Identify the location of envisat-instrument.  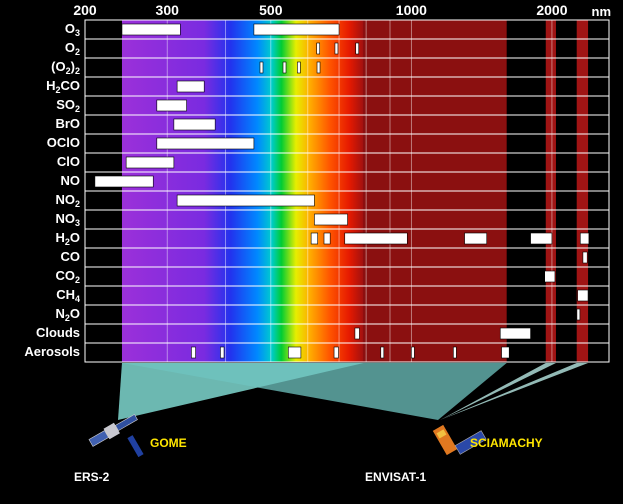
(441, 434).